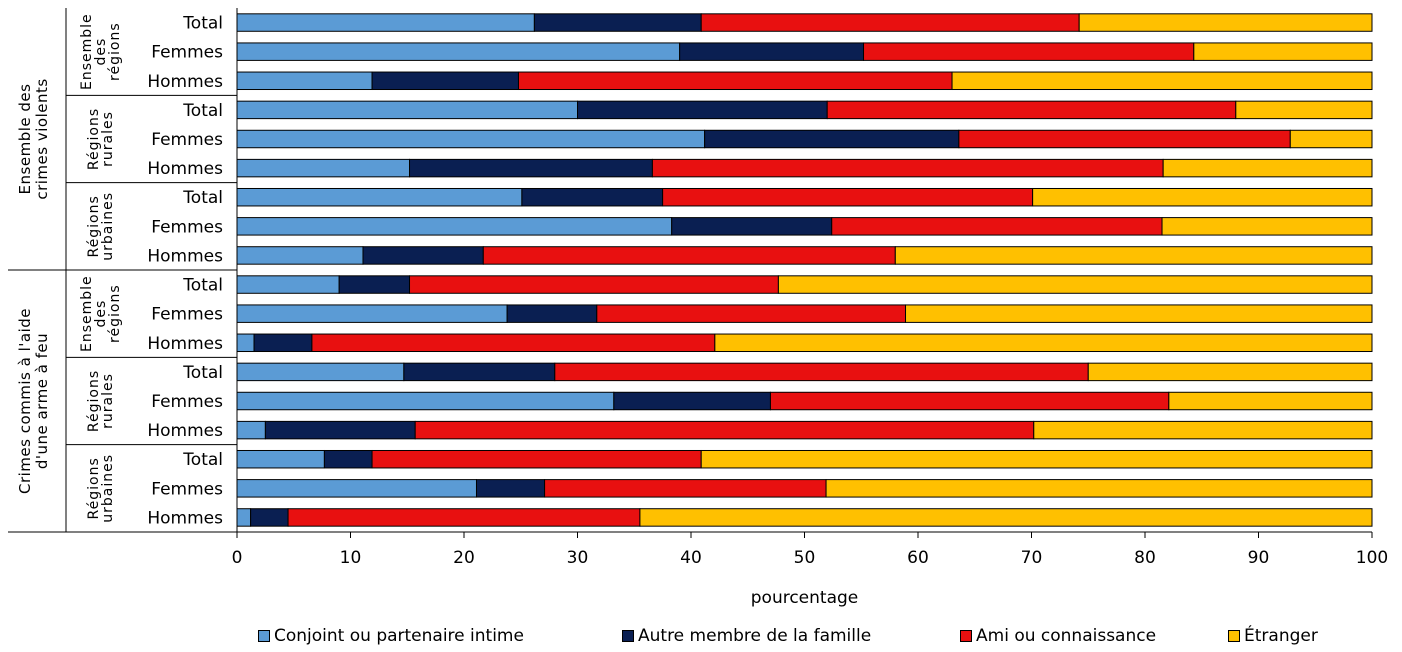  I want to click on x-axis-title: pourcentage, so click(805, 598).